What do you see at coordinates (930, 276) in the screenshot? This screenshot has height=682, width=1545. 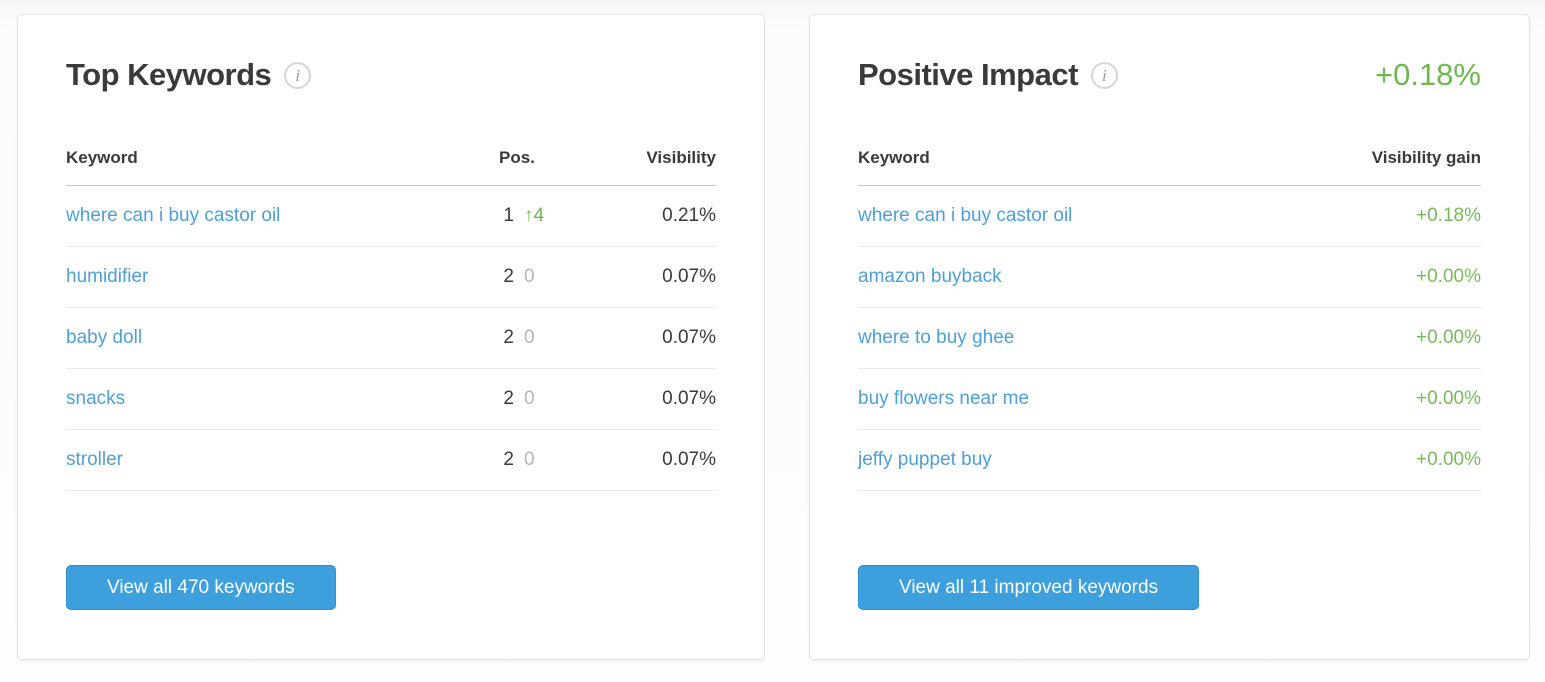 I see `keyword-link: amazon buyback` at bounding box center [930, 276].